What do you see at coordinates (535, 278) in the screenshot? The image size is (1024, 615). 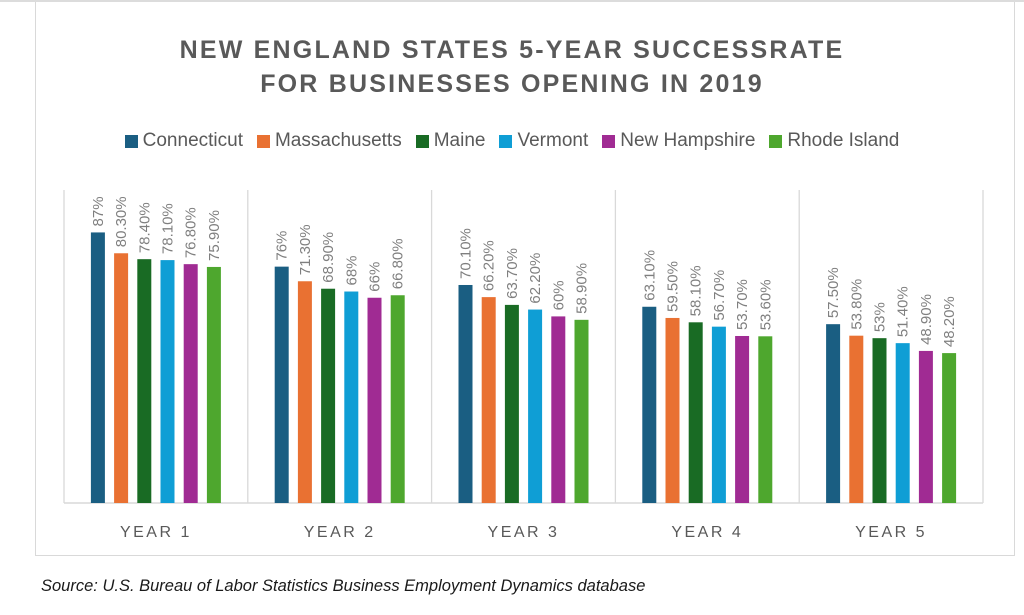 I see `data-label: 62.20%` at bounding box center [535, 278].